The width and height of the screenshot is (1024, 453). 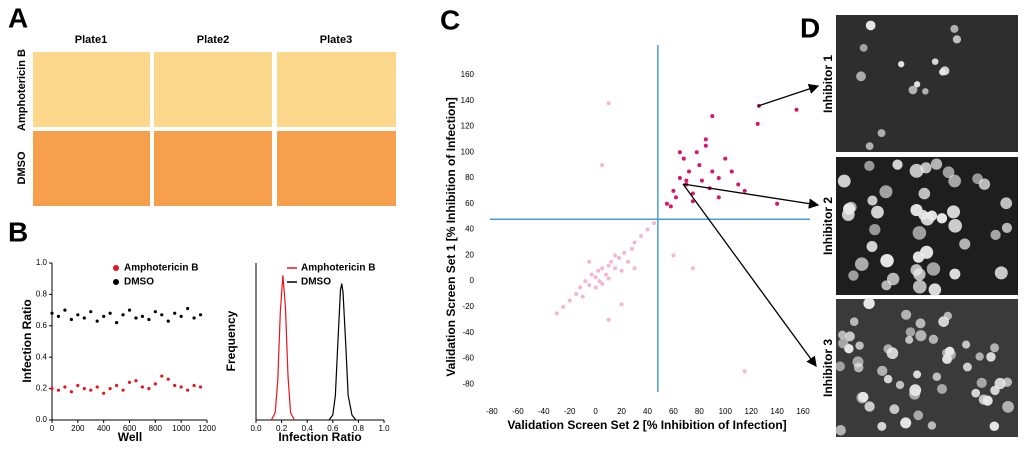 What do you see at coordinates (42, 325) in the screenshot?
I see `y-tick-label: 0.6` at bounding box center [42, 325].